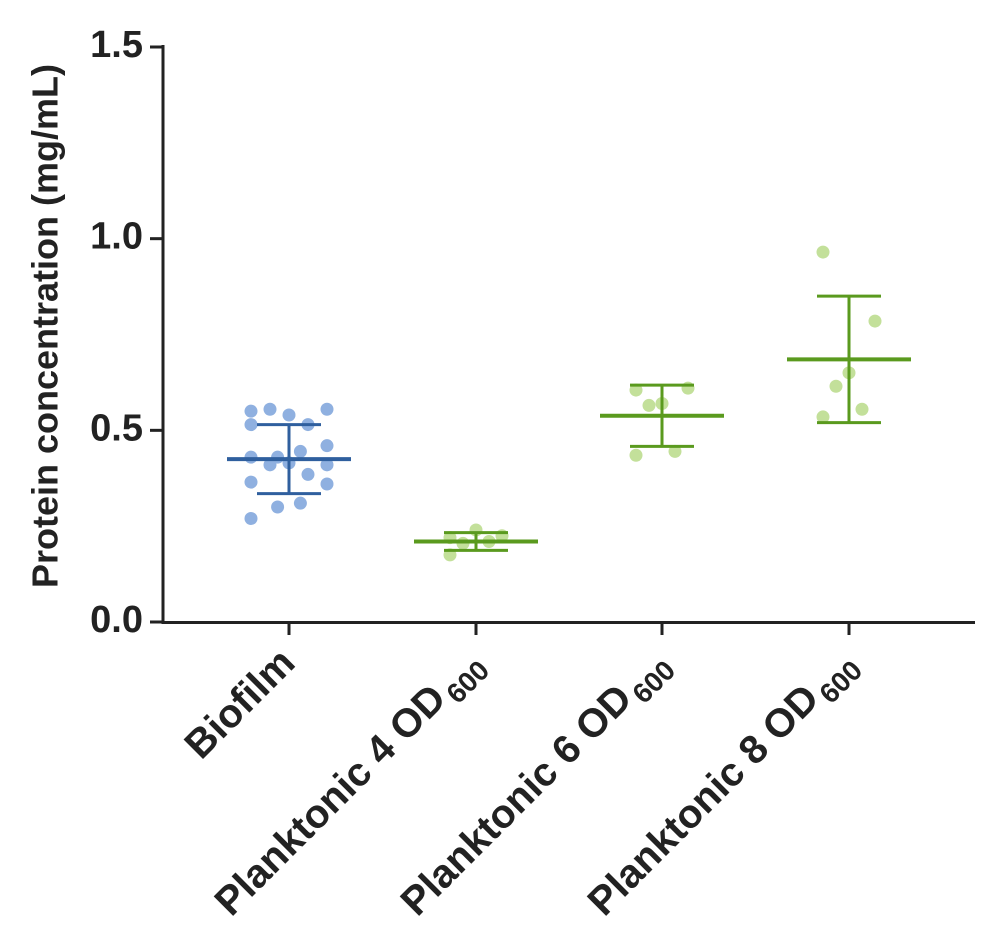 Image resolution: width=1000 pixels, height=937 pixels. I want to click on y-axis-title: Protein concentration (mg/mL), so click(45, 326).